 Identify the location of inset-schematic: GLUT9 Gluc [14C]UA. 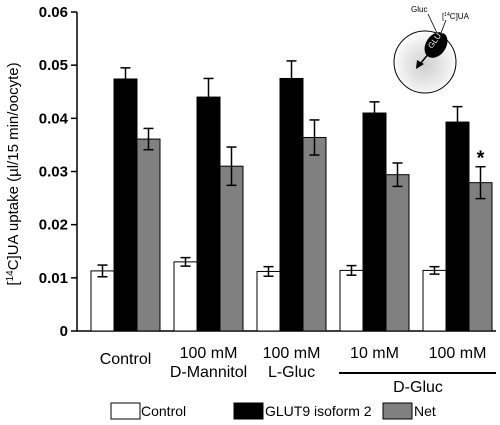
(431, 49).